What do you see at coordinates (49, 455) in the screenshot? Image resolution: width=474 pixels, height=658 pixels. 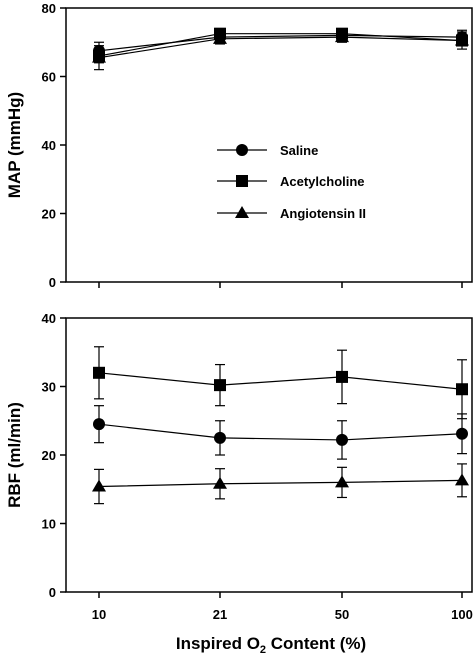 I see `rbf-y-tick-label: 20` at bounding box center [49, 455].